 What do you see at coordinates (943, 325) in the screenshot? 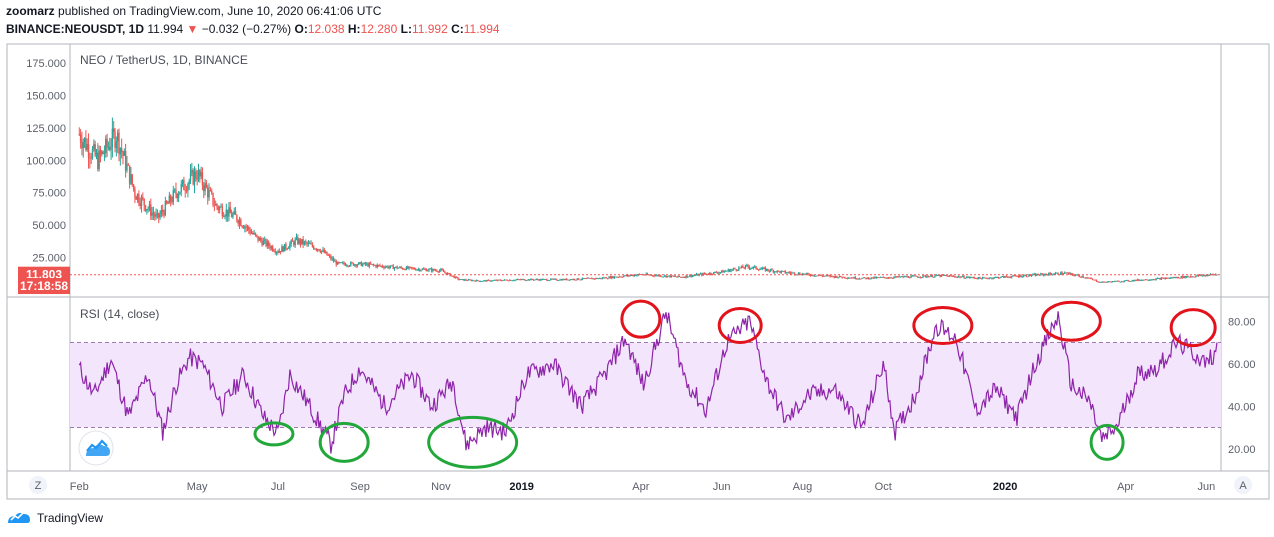
I see `overbought-circle-mark` at bounding box center [943, 325].